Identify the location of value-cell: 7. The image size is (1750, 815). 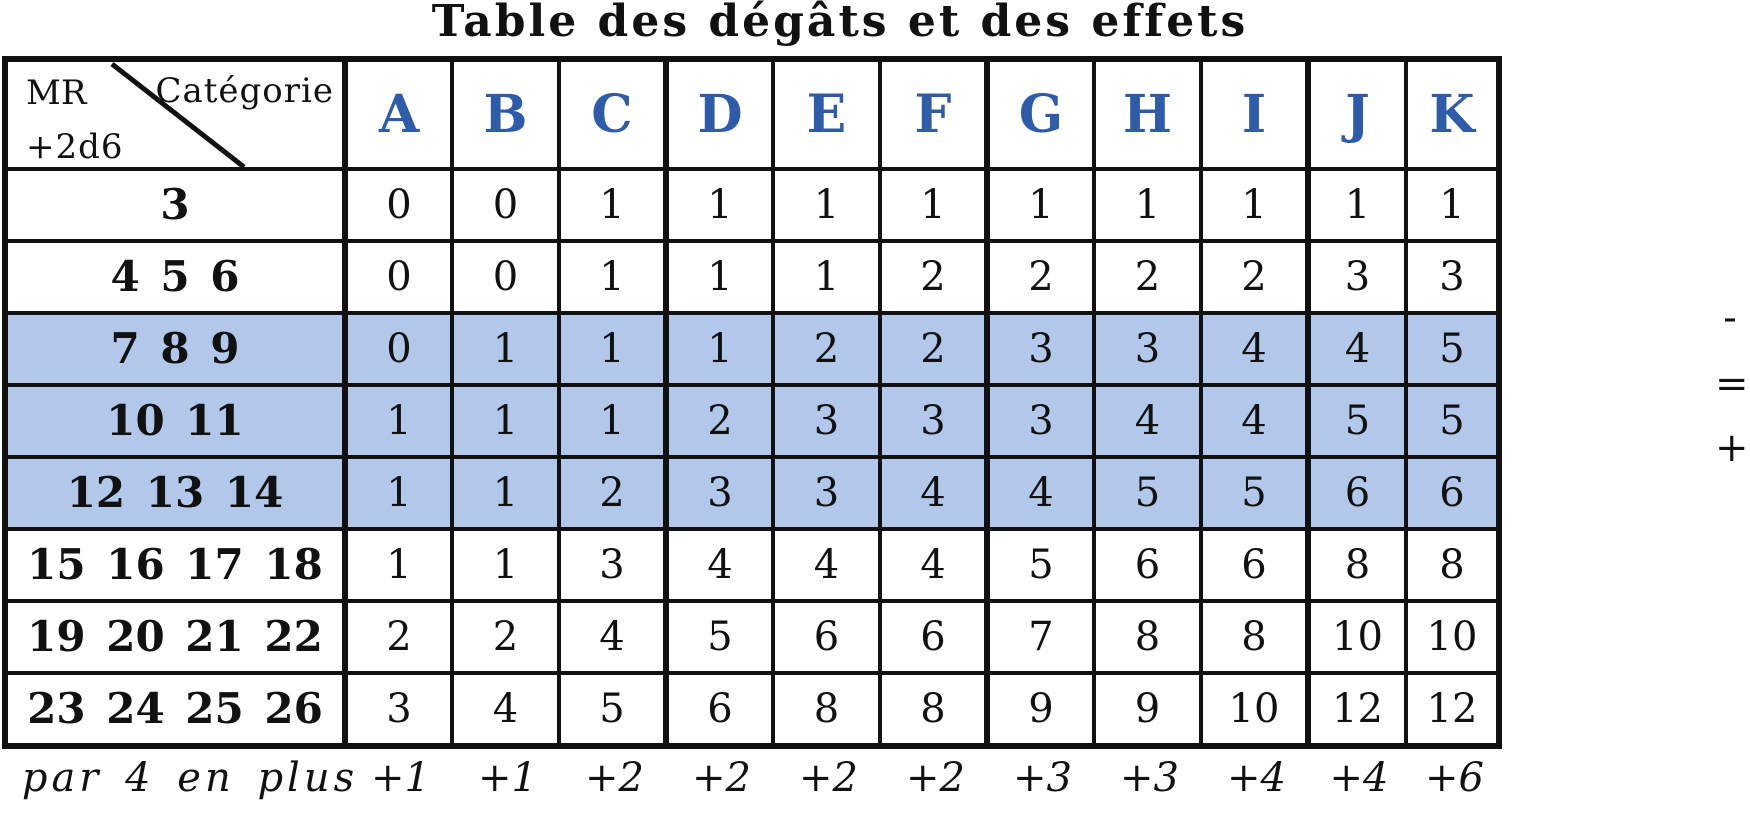
(1040, 637).